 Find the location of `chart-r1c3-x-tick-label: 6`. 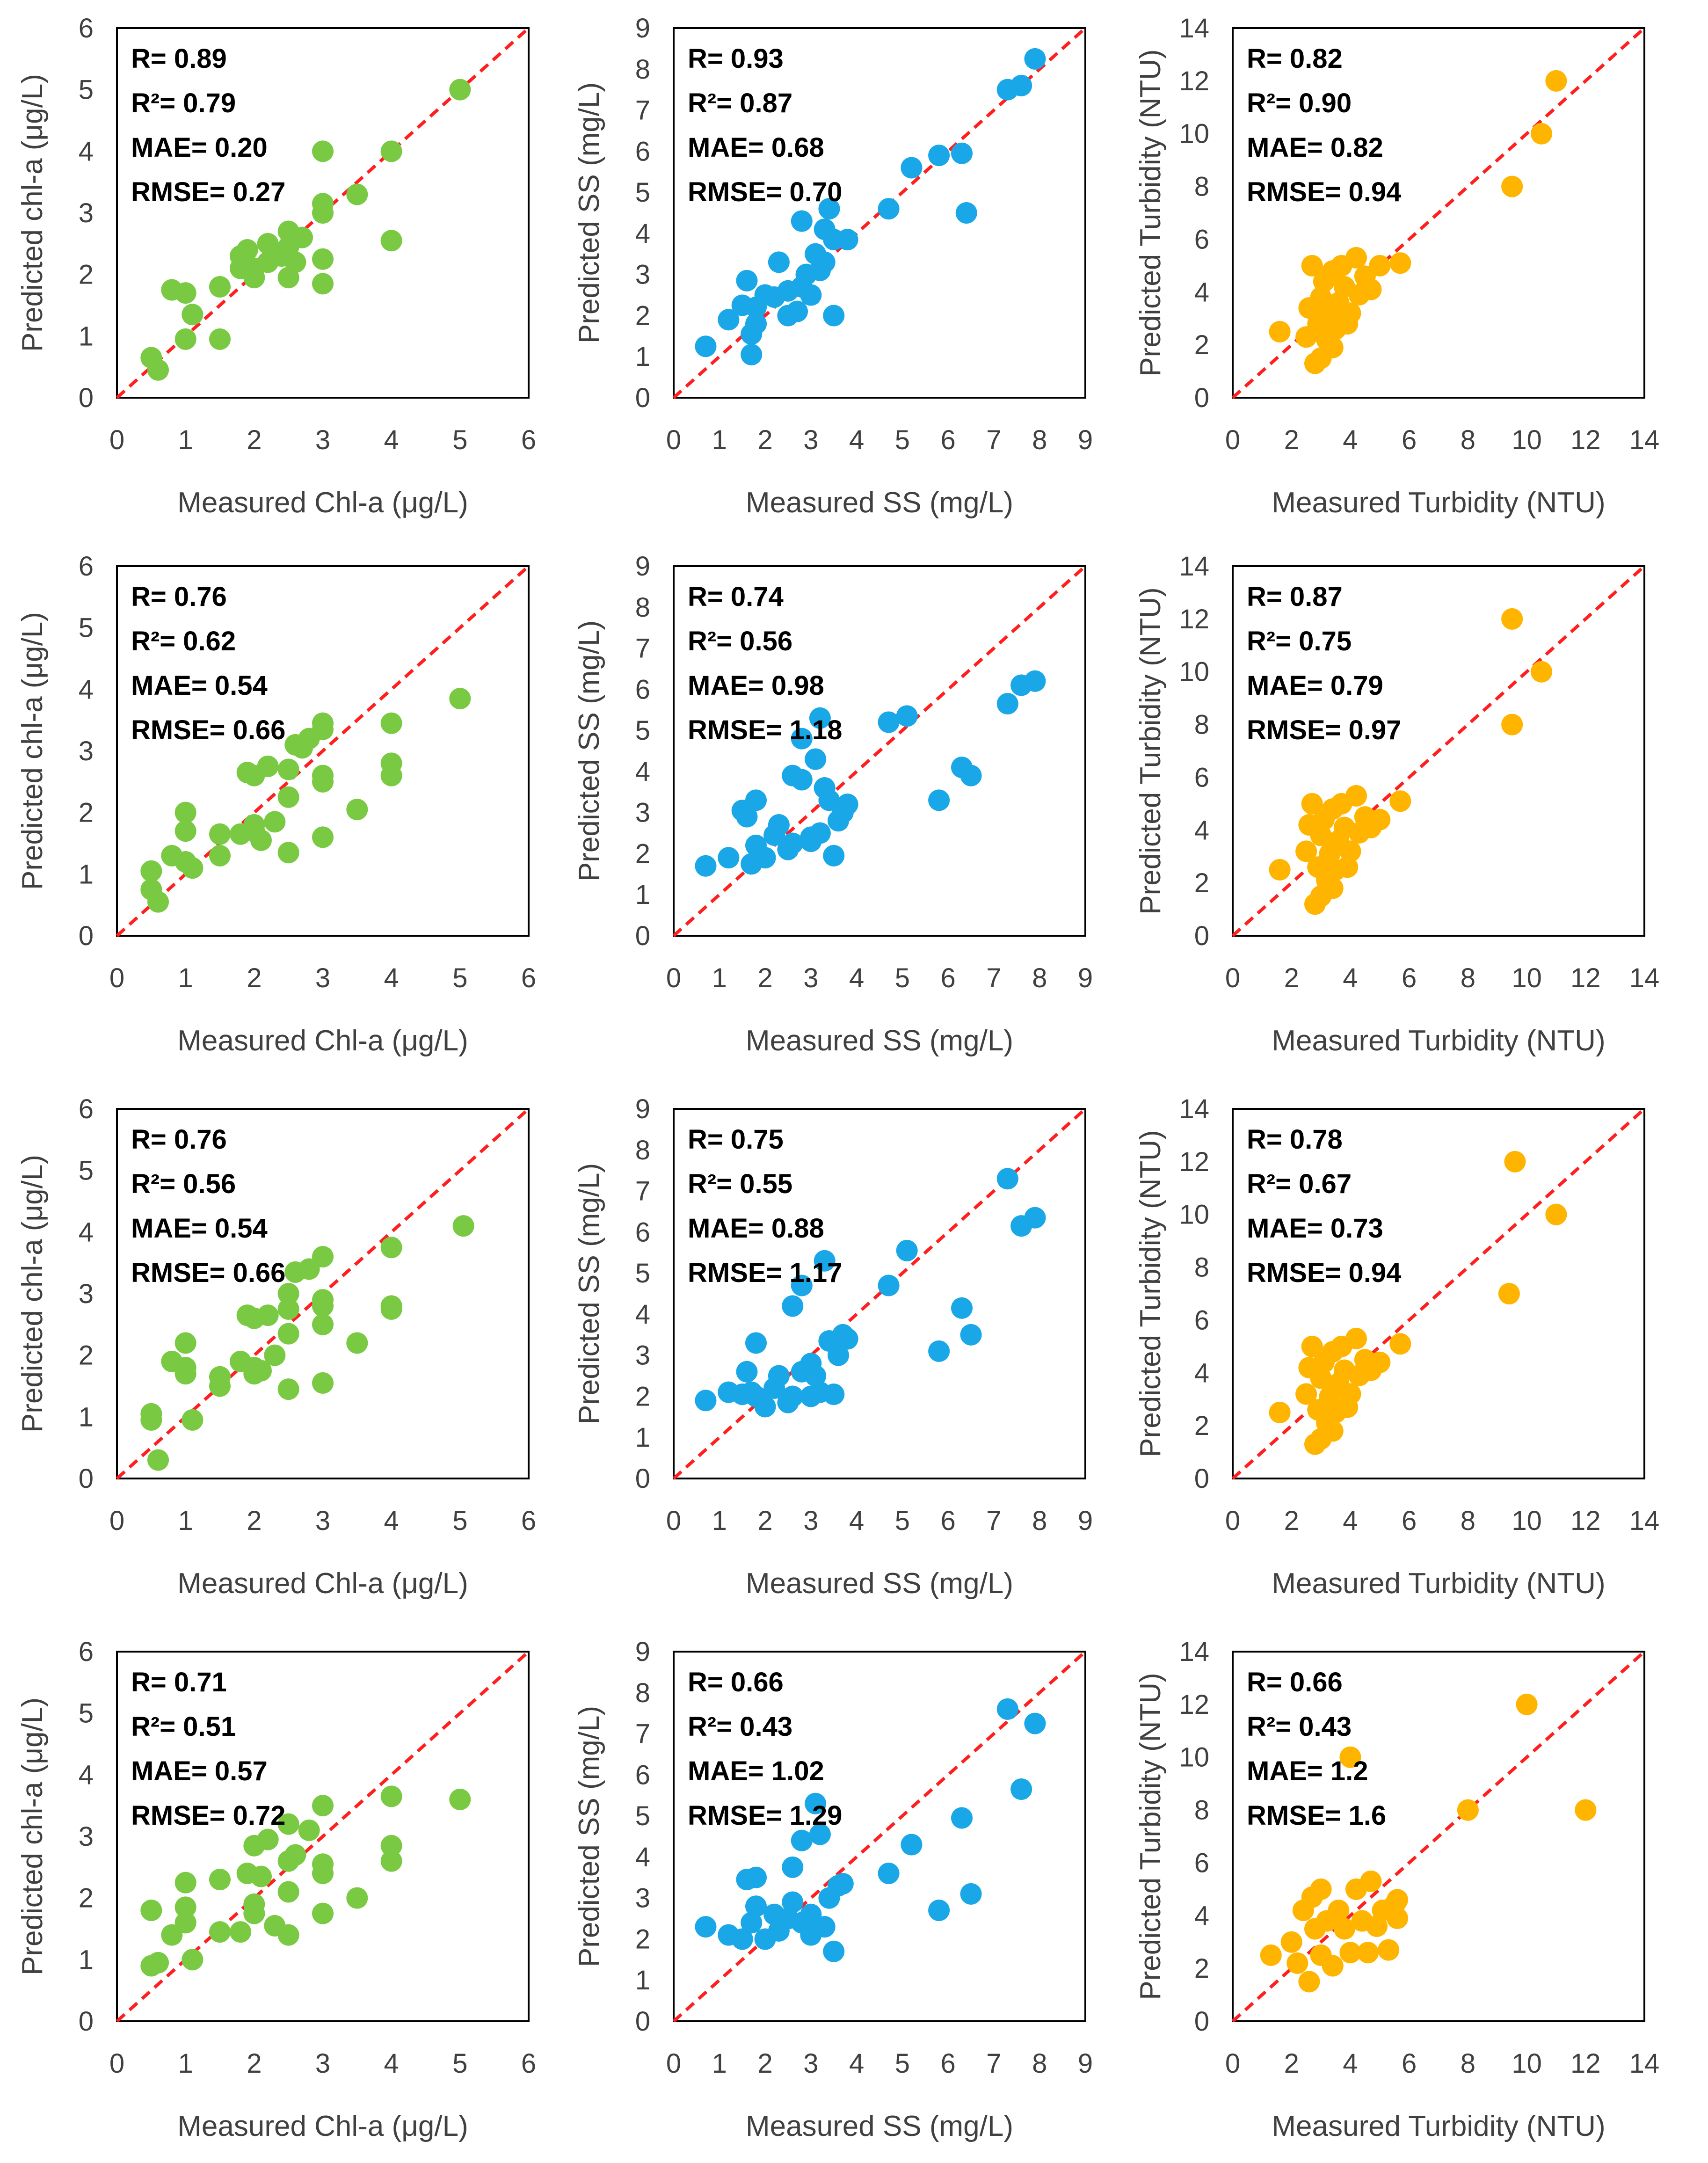

chart-r1c3-x-tick-label: 6 is located at coordinates (1409, 440).